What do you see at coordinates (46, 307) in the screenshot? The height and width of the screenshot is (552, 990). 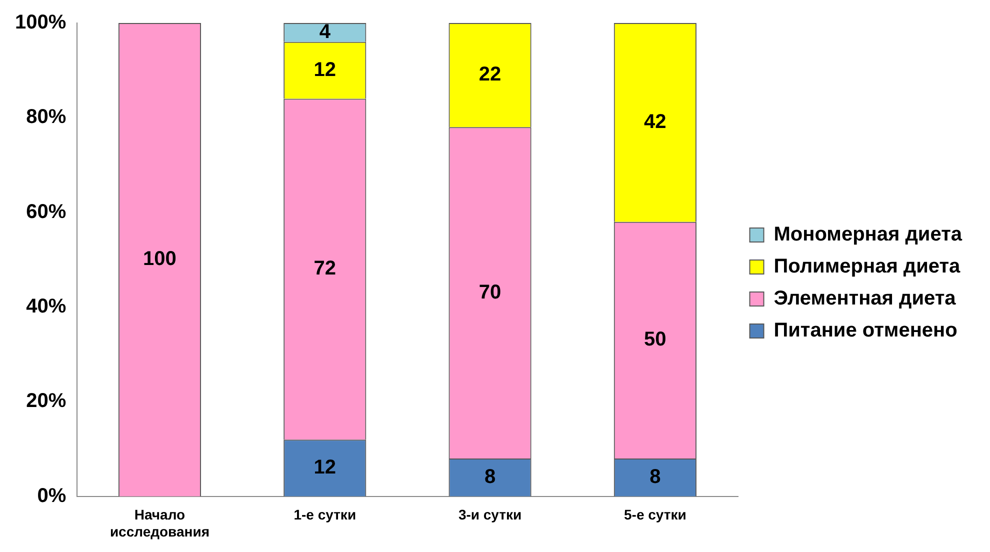 I see `y-tick-label: 40%` at bounding box center [46, 307].